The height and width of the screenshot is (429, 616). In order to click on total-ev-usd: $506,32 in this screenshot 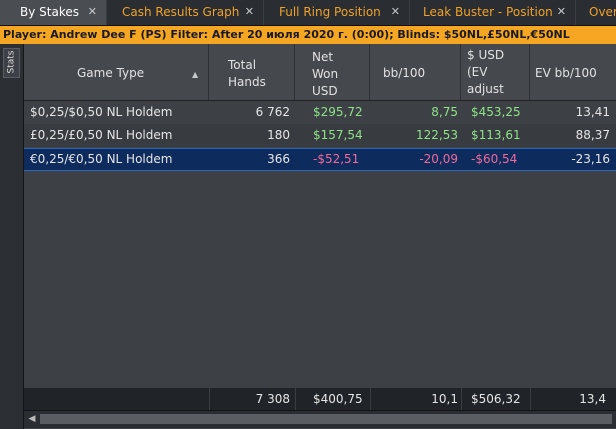, I will do `click(496, 399)`.